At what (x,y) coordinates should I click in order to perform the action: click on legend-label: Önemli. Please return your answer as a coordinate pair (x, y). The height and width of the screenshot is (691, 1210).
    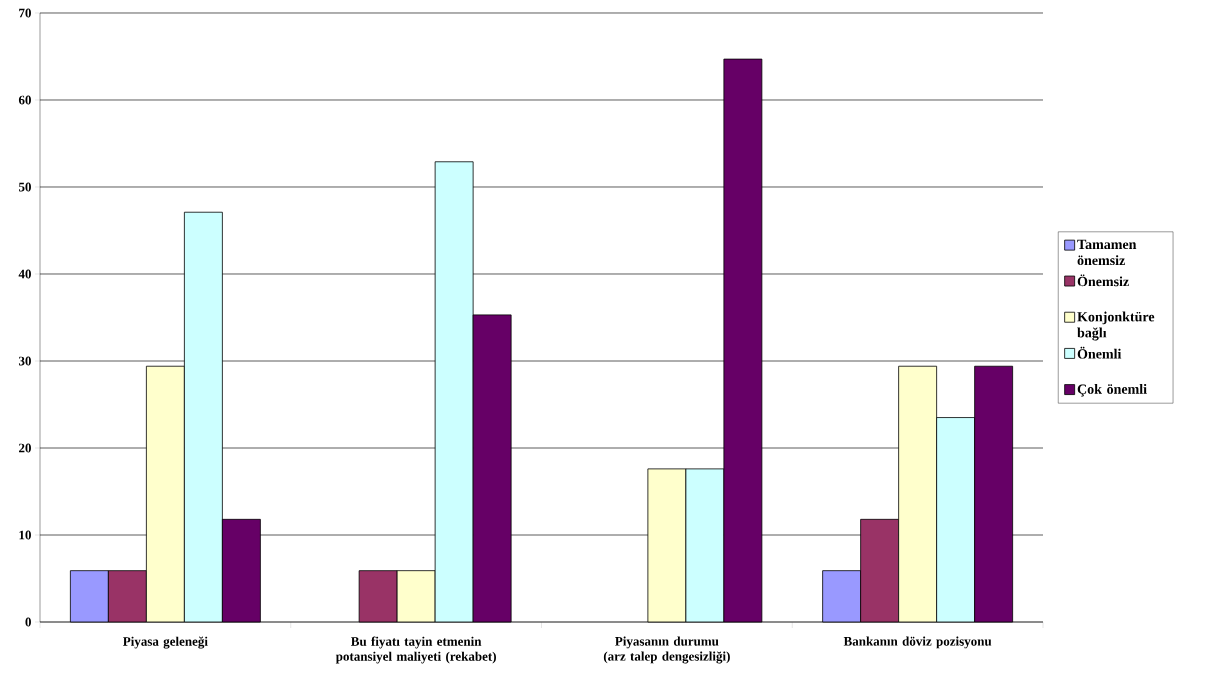
    Looking at the image, I should click on (1099, 352).